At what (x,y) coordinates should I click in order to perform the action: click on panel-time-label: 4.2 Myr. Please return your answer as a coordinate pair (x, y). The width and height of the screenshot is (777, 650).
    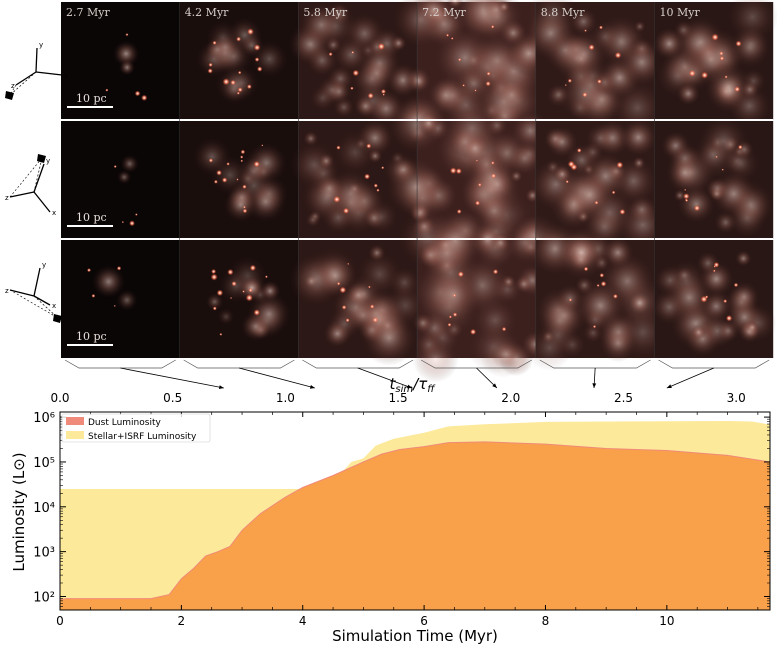
    Looking at the image, I should click on (207, 12).